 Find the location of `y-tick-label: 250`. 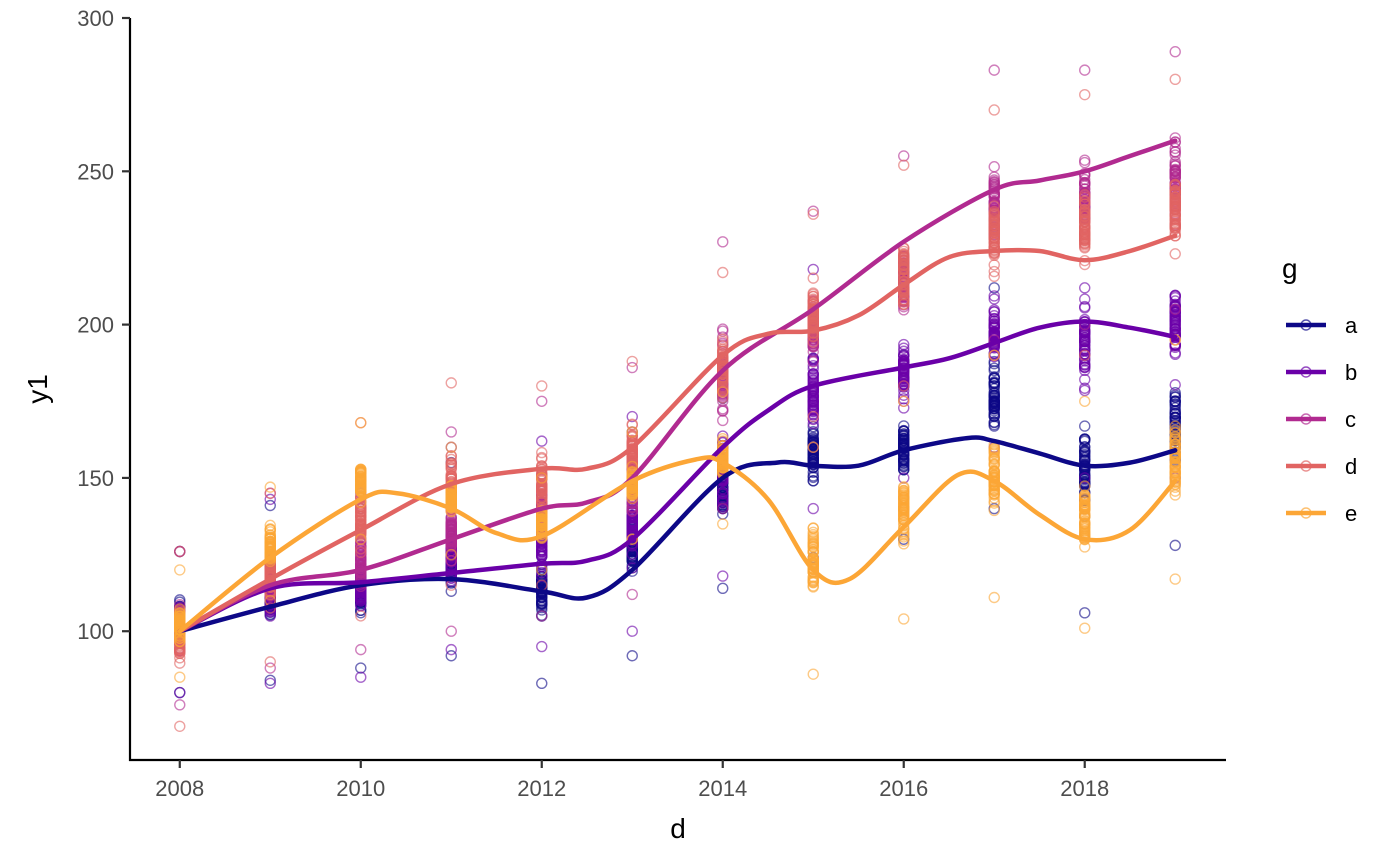

y-tick-label: 250 is located at coordinates (95, 171).